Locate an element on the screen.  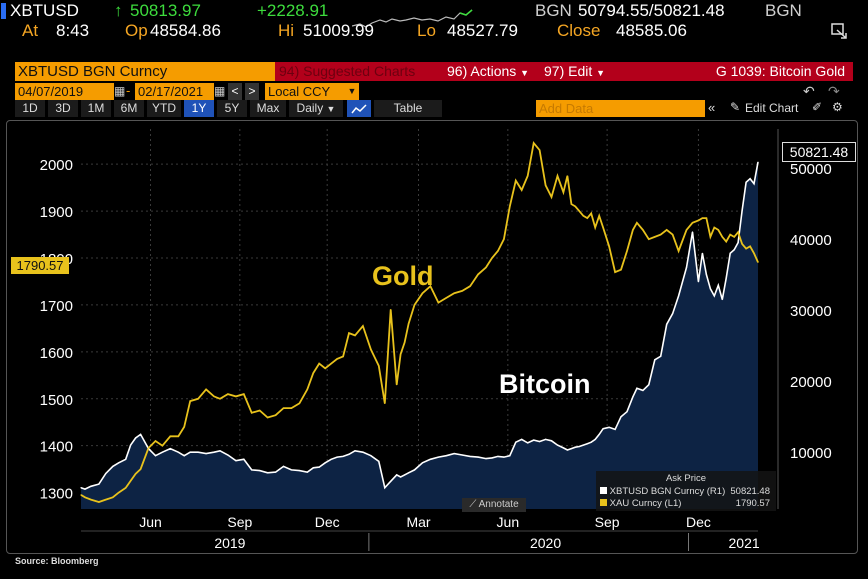
bitcoin-annotation: Bitcoin is located at coordinates (545, 384).